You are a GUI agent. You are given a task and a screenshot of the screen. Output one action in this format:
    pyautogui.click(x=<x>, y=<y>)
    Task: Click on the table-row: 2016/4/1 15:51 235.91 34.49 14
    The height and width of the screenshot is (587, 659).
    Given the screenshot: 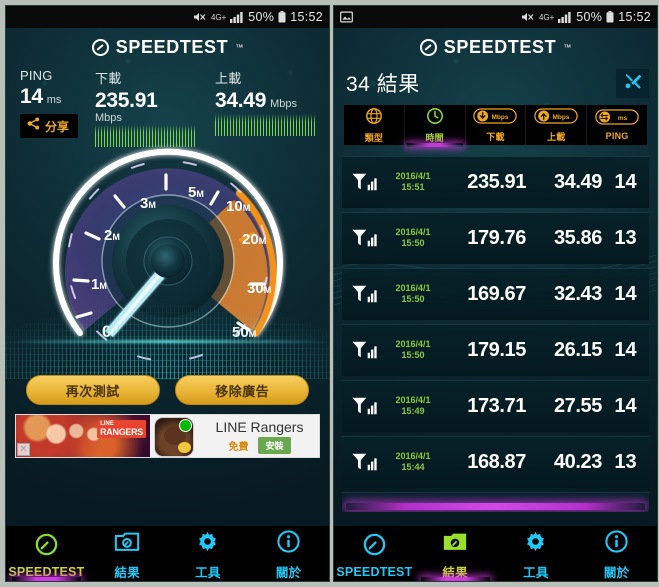 What is the action you would take?
    pyautogui.click(x=495, y=182)
    